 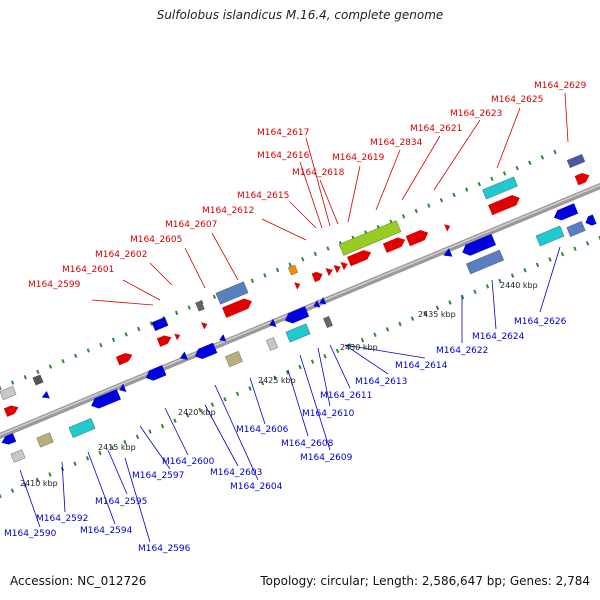 I want to click on forward-gene-label: M164_2612, so click(x=228, y=211).